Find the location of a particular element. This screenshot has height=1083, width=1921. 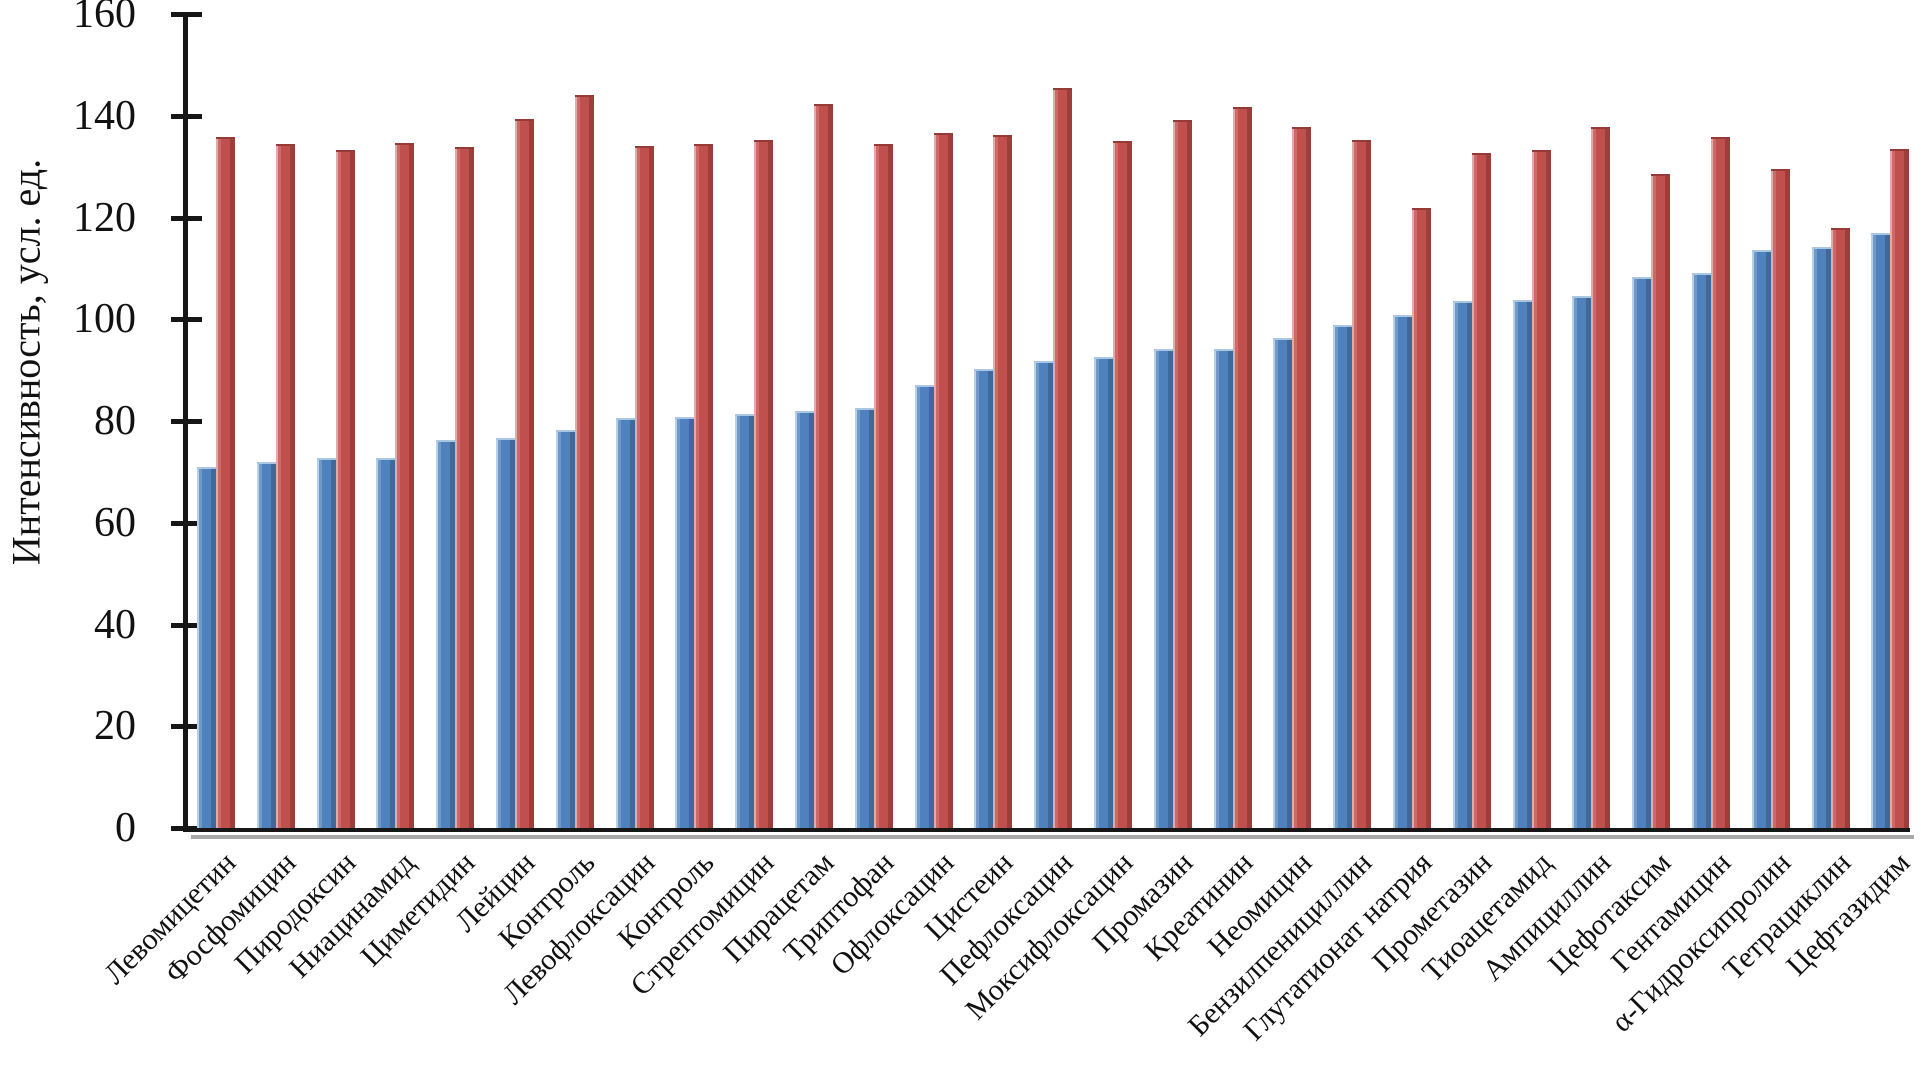

y-tick-label: 80 is located at coordinates (115, 421).